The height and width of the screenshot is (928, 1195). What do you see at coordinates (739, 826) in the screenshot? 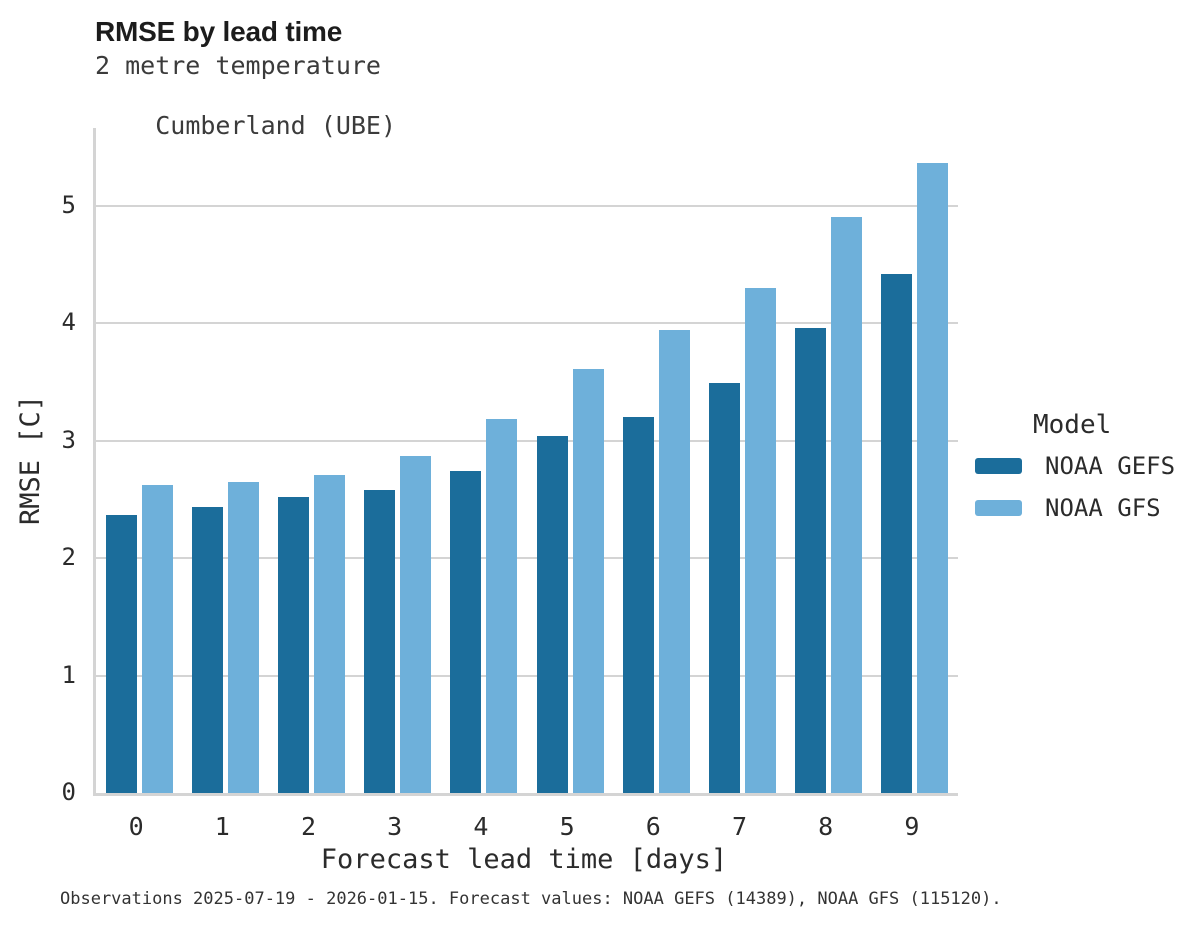
I see `x-tick-label-7: 7` at bounding box center [739, 826].